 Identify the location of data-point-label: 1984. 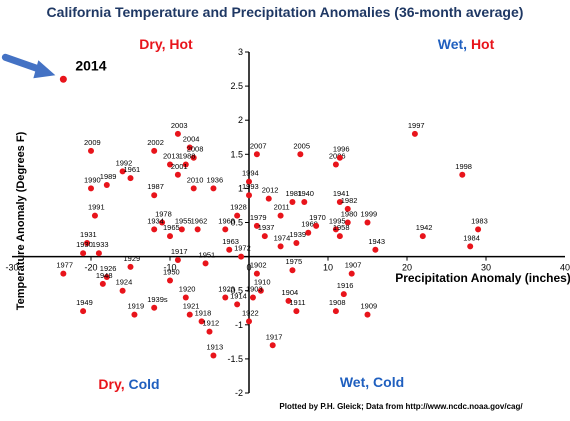
(471, 237).